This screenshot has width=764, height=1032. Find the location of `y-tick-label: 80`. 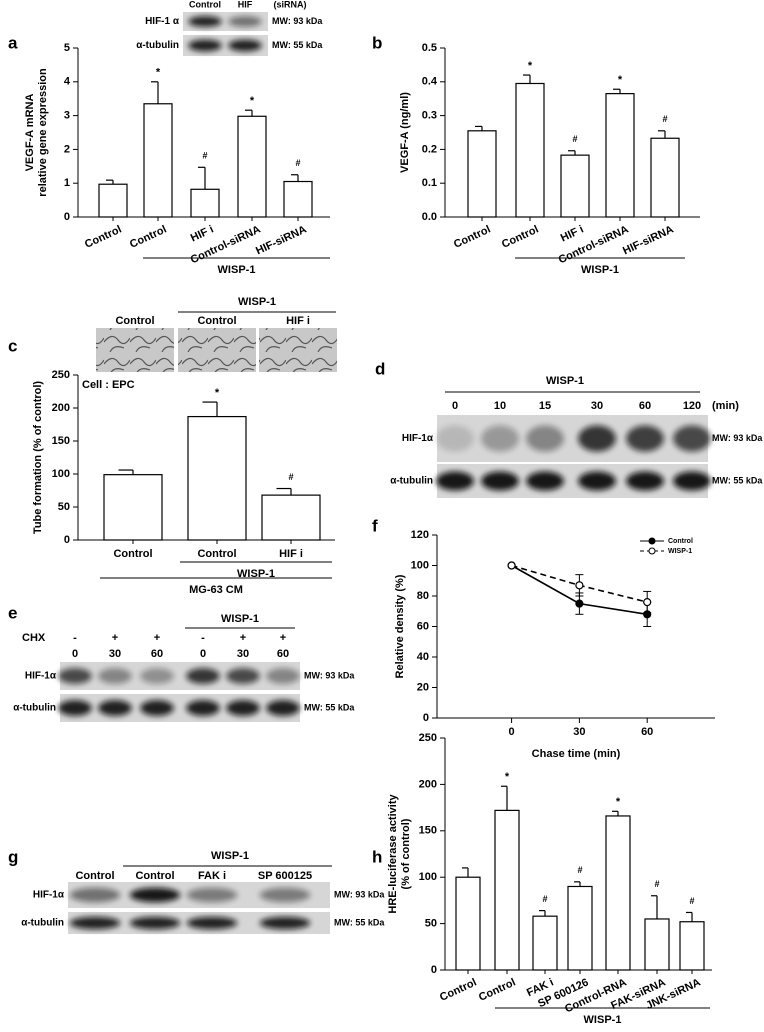

y-tick-label: 80 is located at coordinates (423, 596).